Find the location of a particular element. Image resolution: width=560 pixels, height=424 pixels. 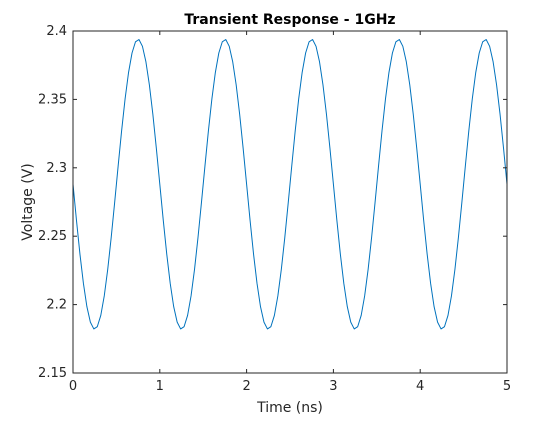

x-tick-label: 3 is located at coordinates (333, 386).